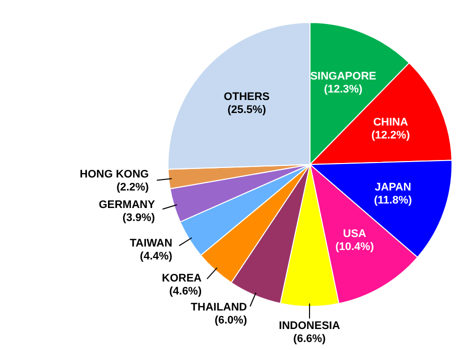  I want to click on slice-label: OTHERS, so click(247, 96).